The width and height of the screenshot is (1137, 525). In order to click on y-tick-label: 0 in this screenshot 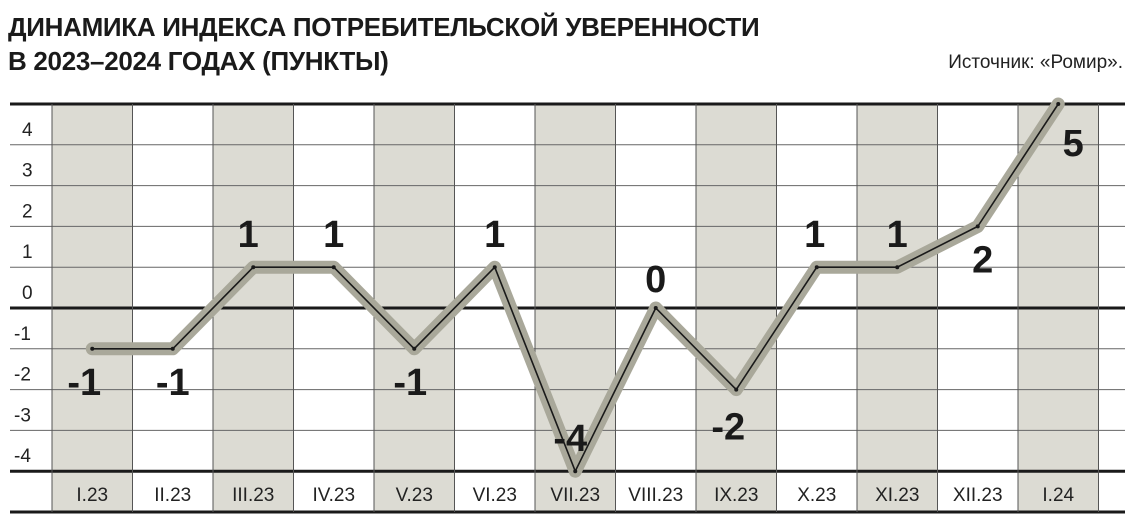, I will do `click(27, 293)`.